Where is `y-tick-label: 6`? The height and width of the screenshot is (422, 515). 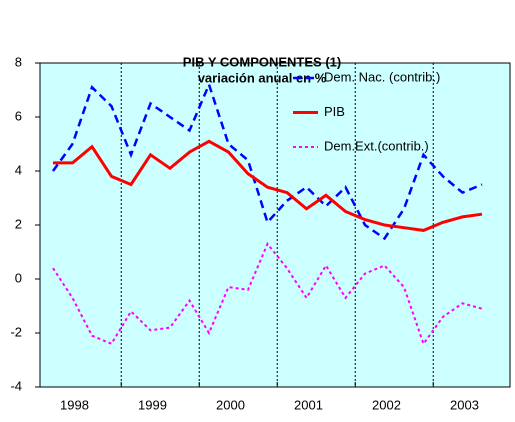 y-tick-label: 6 is located at coordinates (18, 115).